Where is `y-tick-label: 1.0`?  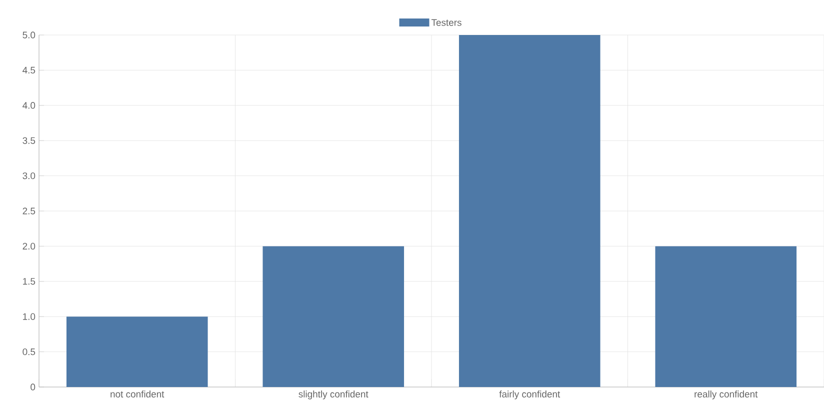
y-tick-label: 1.0 is located at coordinates (29, 316).